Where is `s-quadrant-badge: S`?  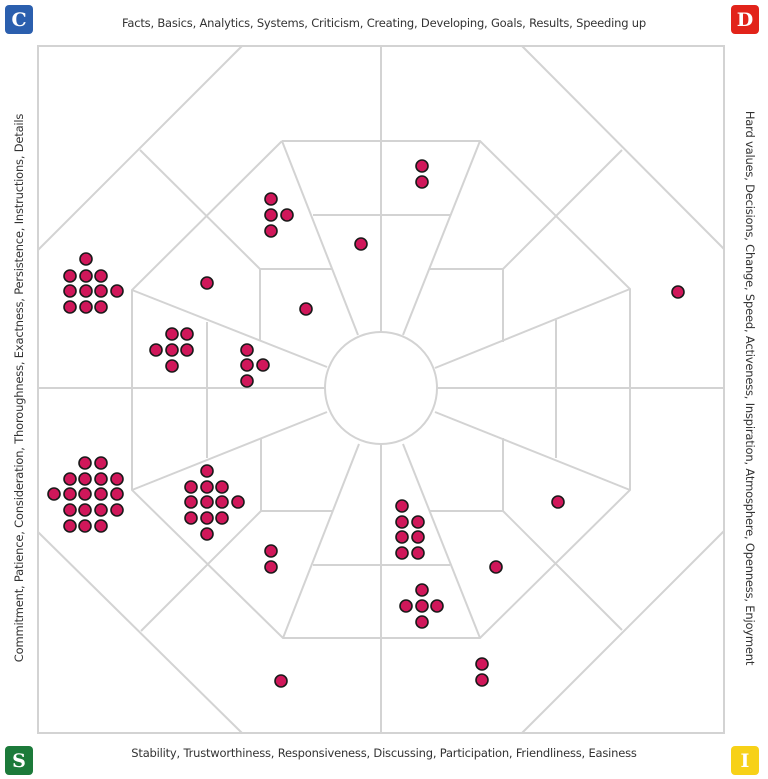 s-quadrant-badge: S is located at coordinates (19, 760).